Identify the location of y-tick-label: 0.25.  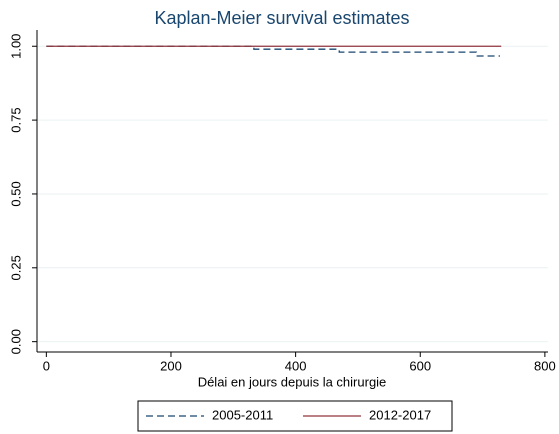
(15, 267).